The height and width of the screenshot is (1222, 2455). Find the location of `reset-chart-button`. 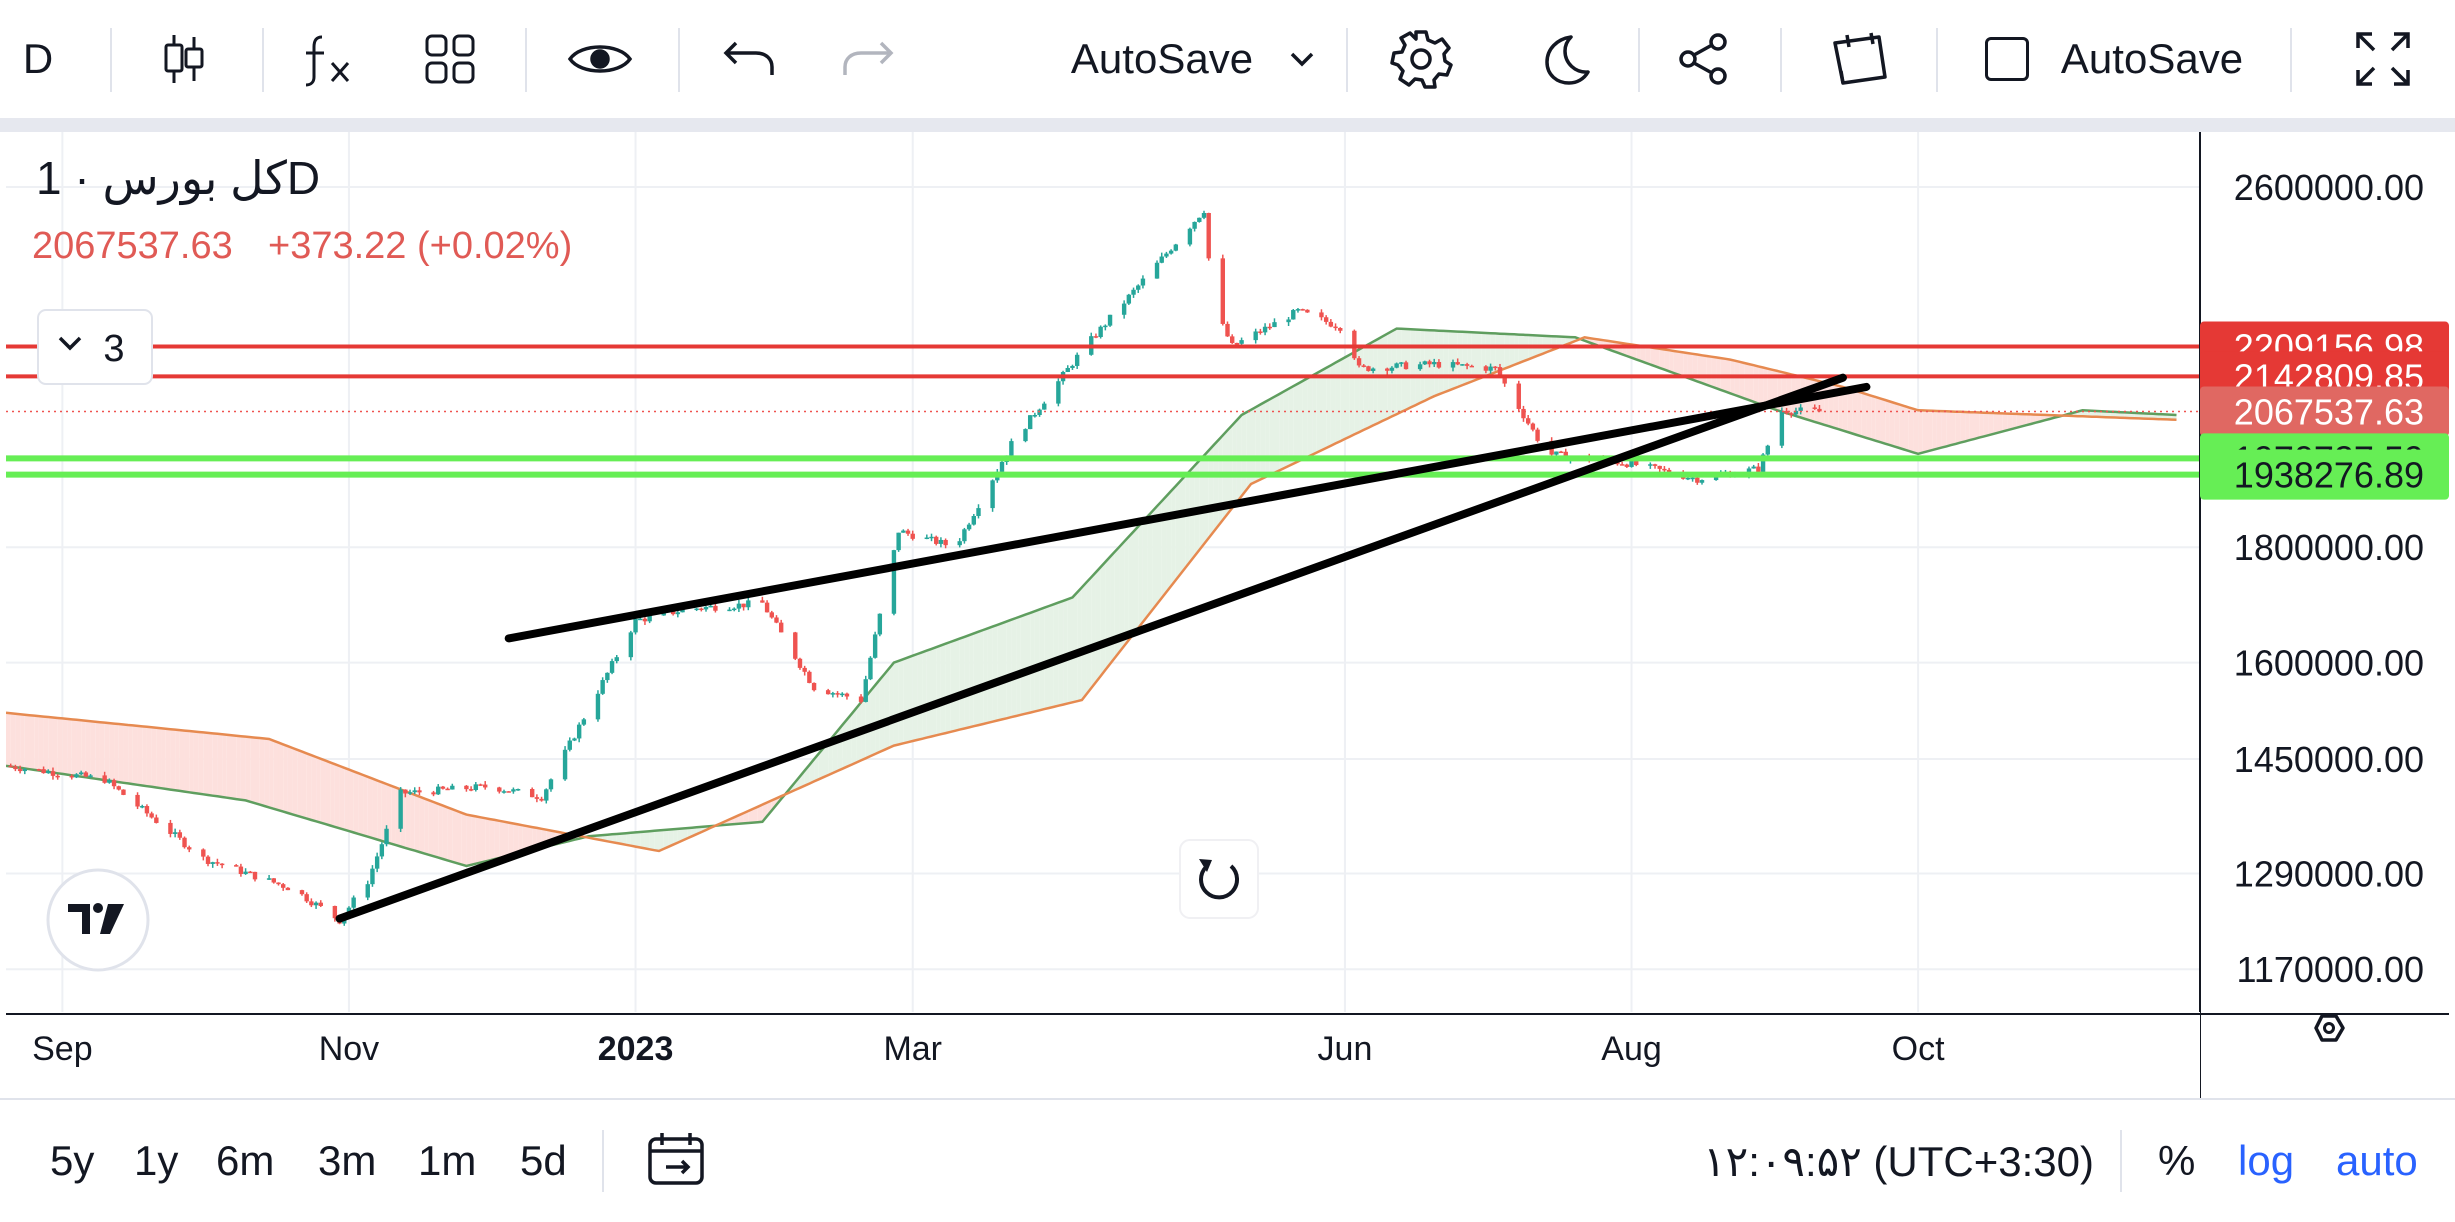

reset-chart-button is located at coordinates (1219, 879).